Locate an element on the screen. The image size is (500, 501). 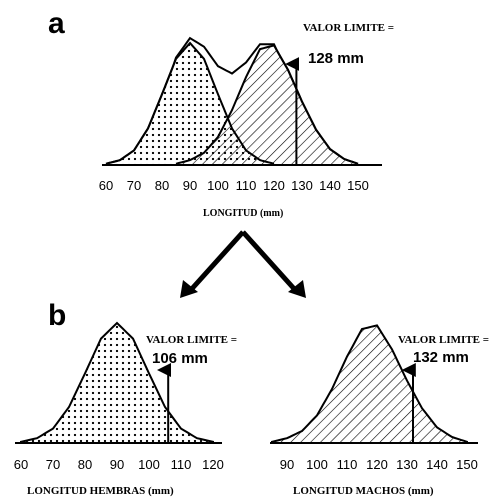
panel-a-x-ticks: 60 70 80 90 100 110 120 130 140 150 is located at coordinates (234, 185).